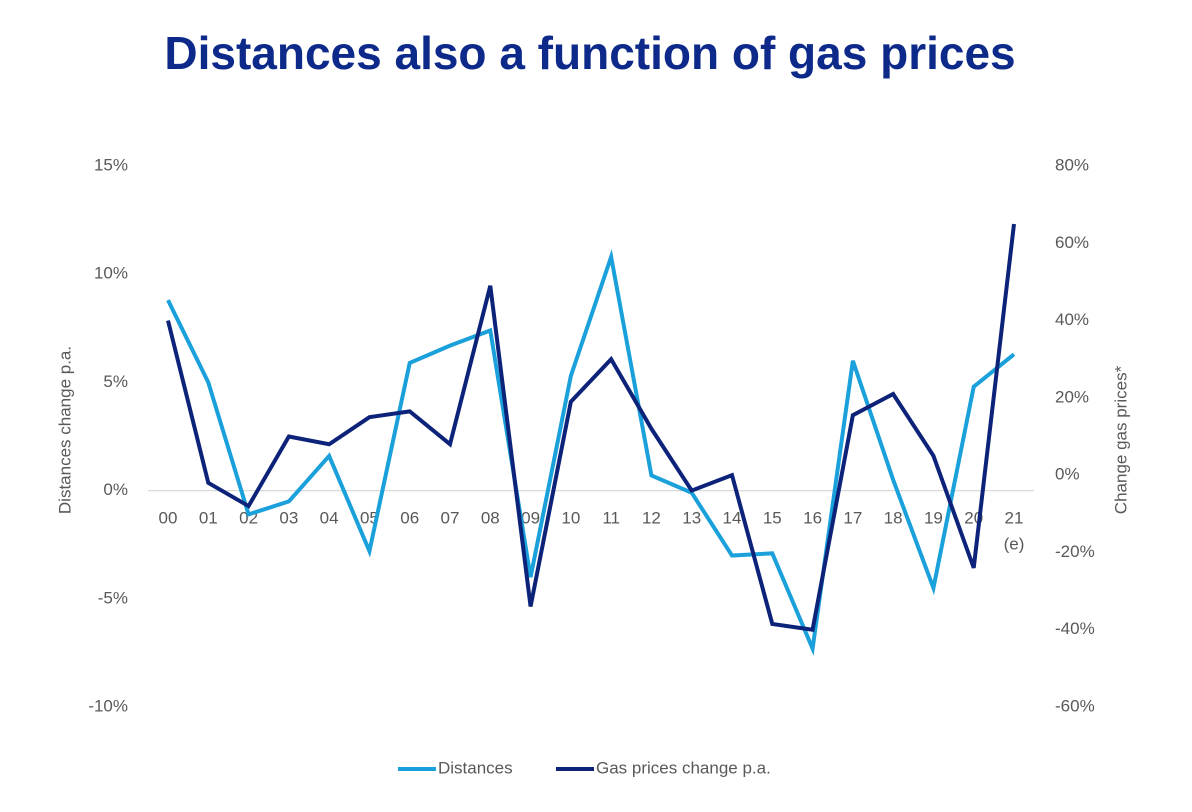 The image size is (1192, 812). I want to click on x-tick-label: 04, so click(329, 517).